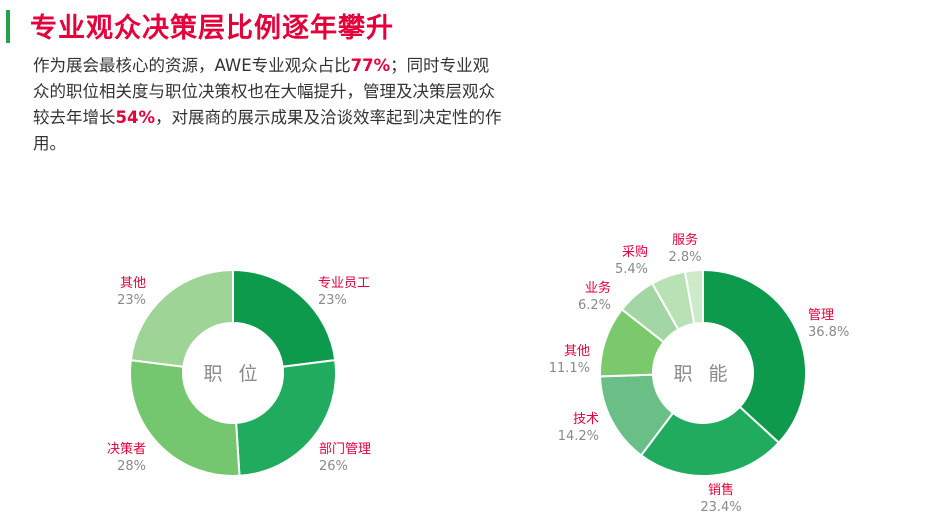 The height and width of the screenshot is (522, 950). Describe the element at coordinates (635, 252) in the screenshot. I see `function-donut-slice-label-5: 采购` at that location.